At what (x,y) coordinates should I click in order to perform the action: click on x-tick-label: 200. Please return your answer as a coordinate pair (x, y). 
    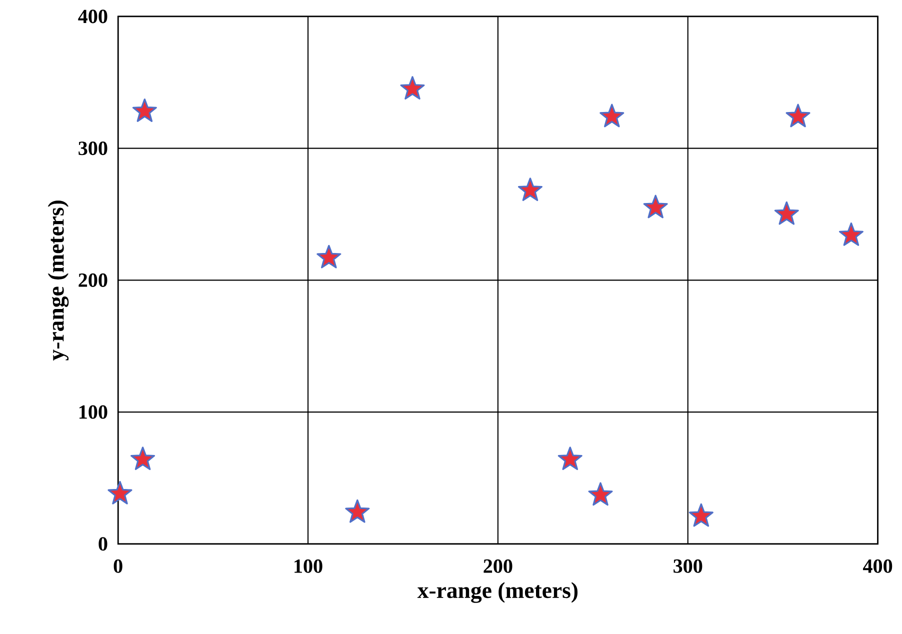
    Looking at the image, I should click on (498, 566).